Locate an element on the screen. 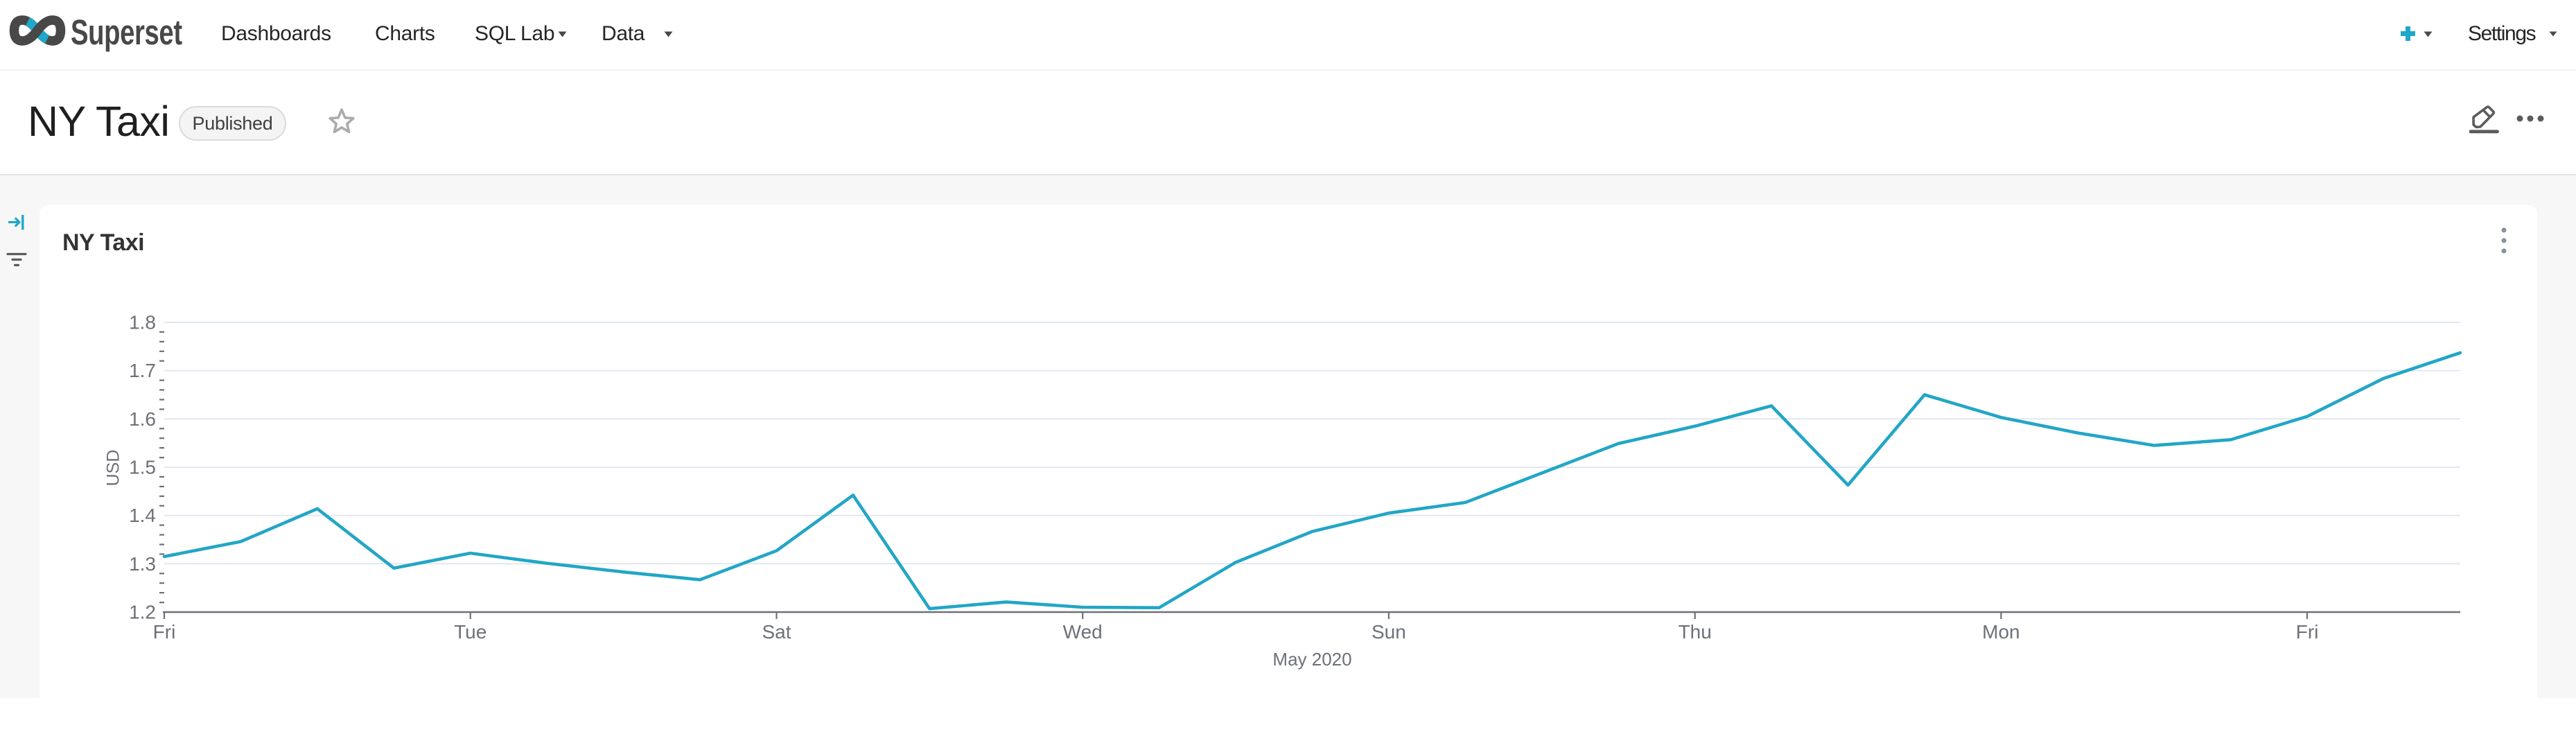 This screenshot has width=2576, height=732. svg-text: Sat is located at coordinates (776, 632).